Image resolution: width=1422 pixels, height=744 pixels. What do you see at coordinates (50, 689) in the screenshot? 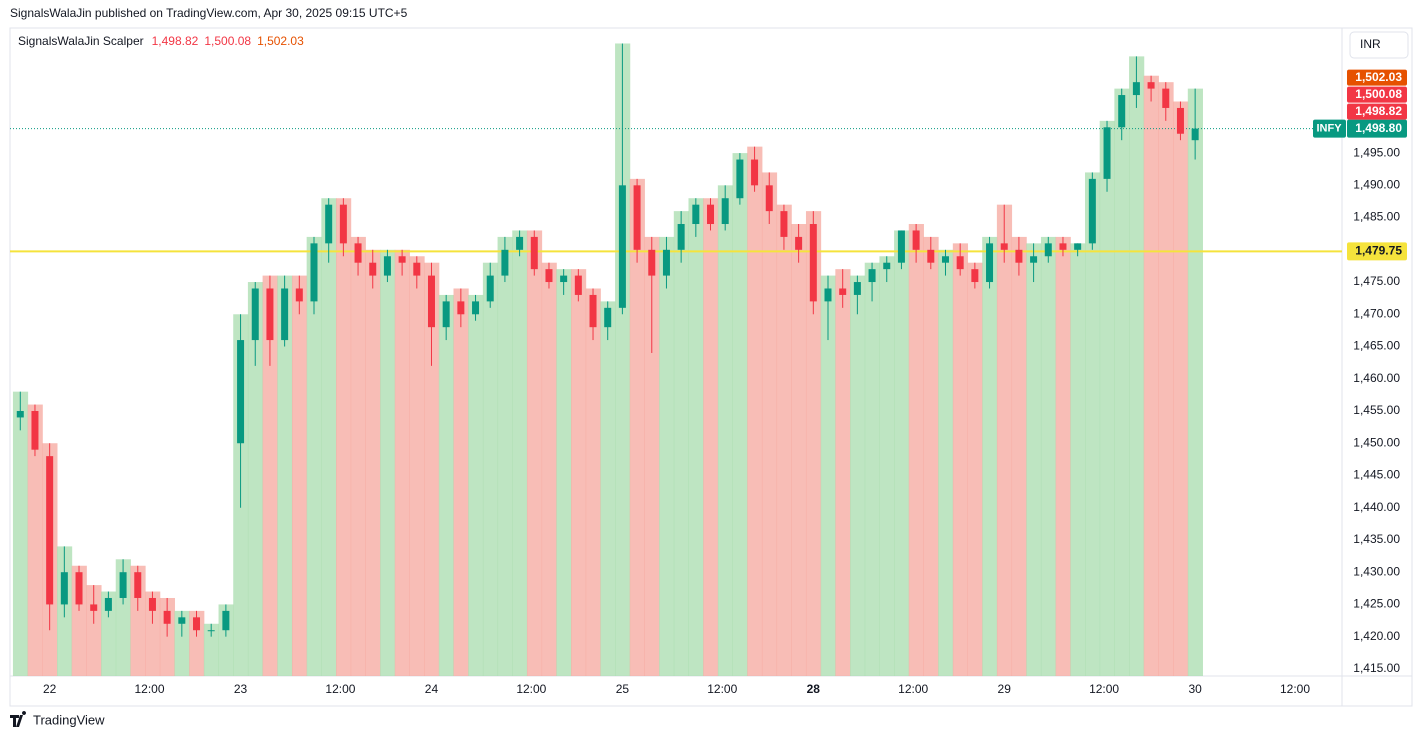
I see `x-tick-label: 22` at bounding box center [50, 689].